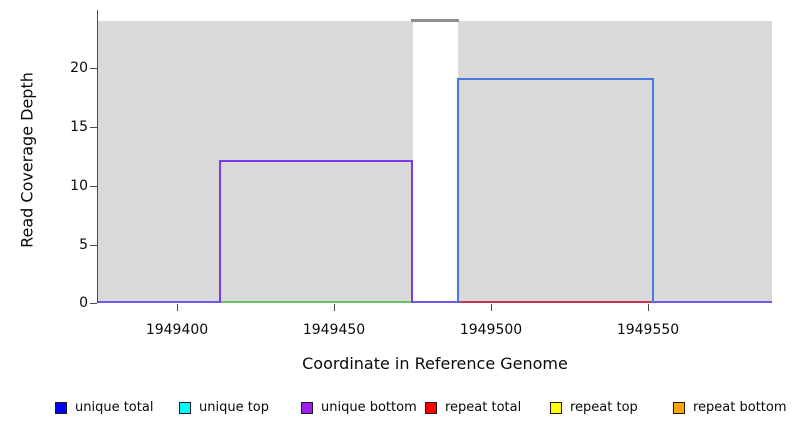  Describe the element at coordinates (83, 245) in the screenshot. I see `y-tick-label-5: 5` at that location.